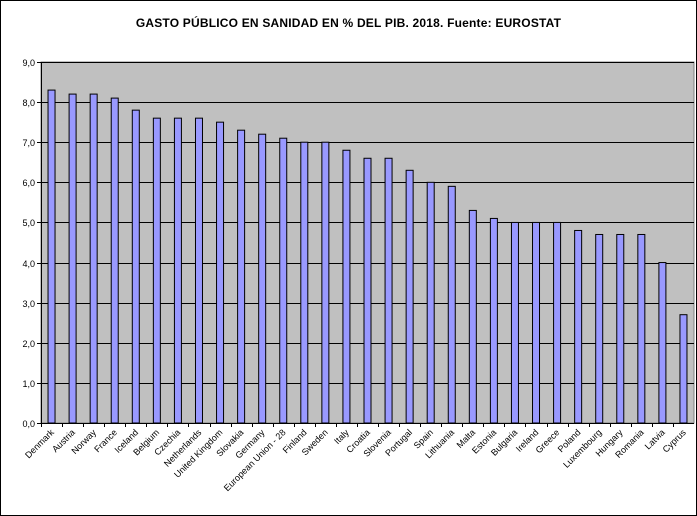 This screenshot has height=516, width=697. What do you see at coordinates (28, 304) in the screenshot?
I see `y-tick-label: 3,0` at bounding box center [28, 304].